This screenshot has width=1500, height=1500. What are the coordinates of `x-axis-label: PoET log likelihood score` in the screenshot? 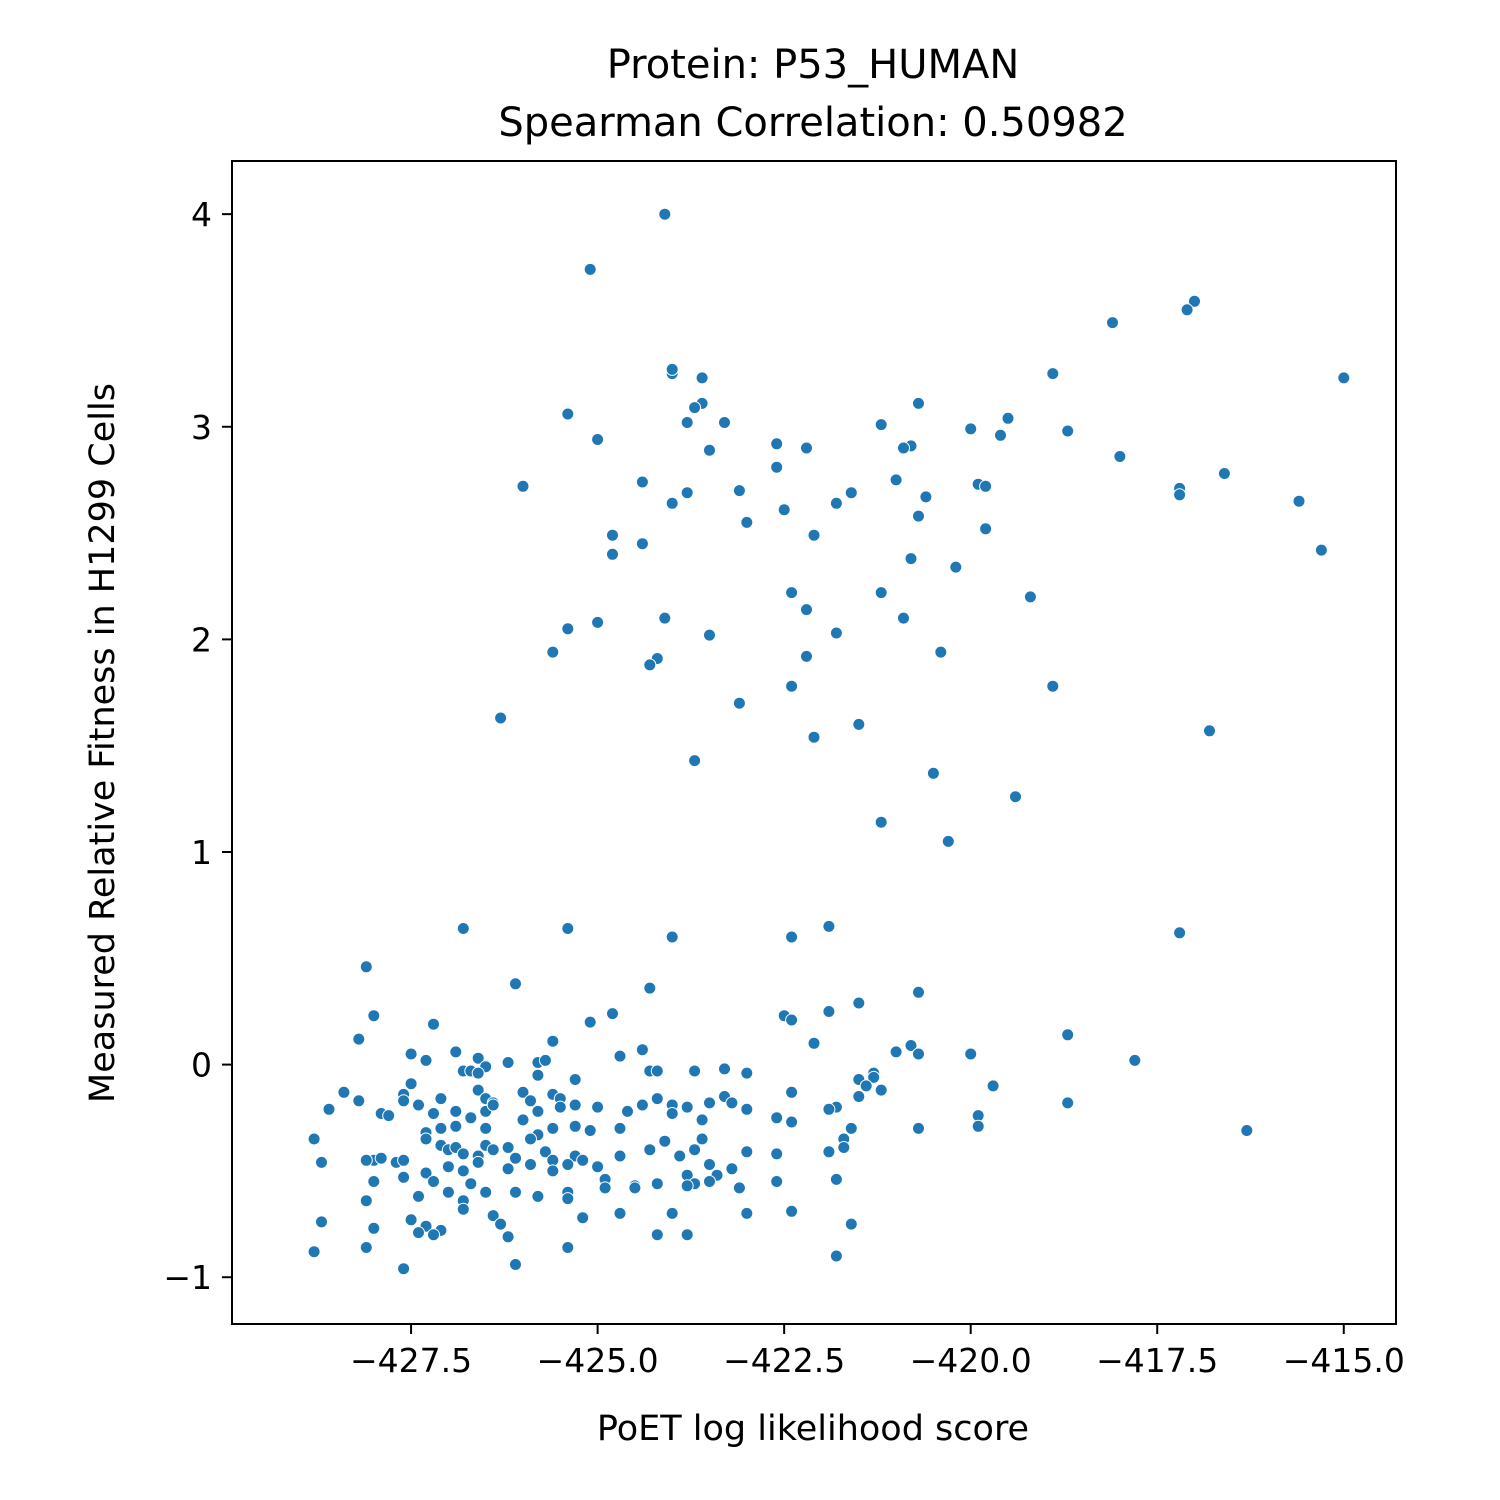 It's located at (813, 1429).